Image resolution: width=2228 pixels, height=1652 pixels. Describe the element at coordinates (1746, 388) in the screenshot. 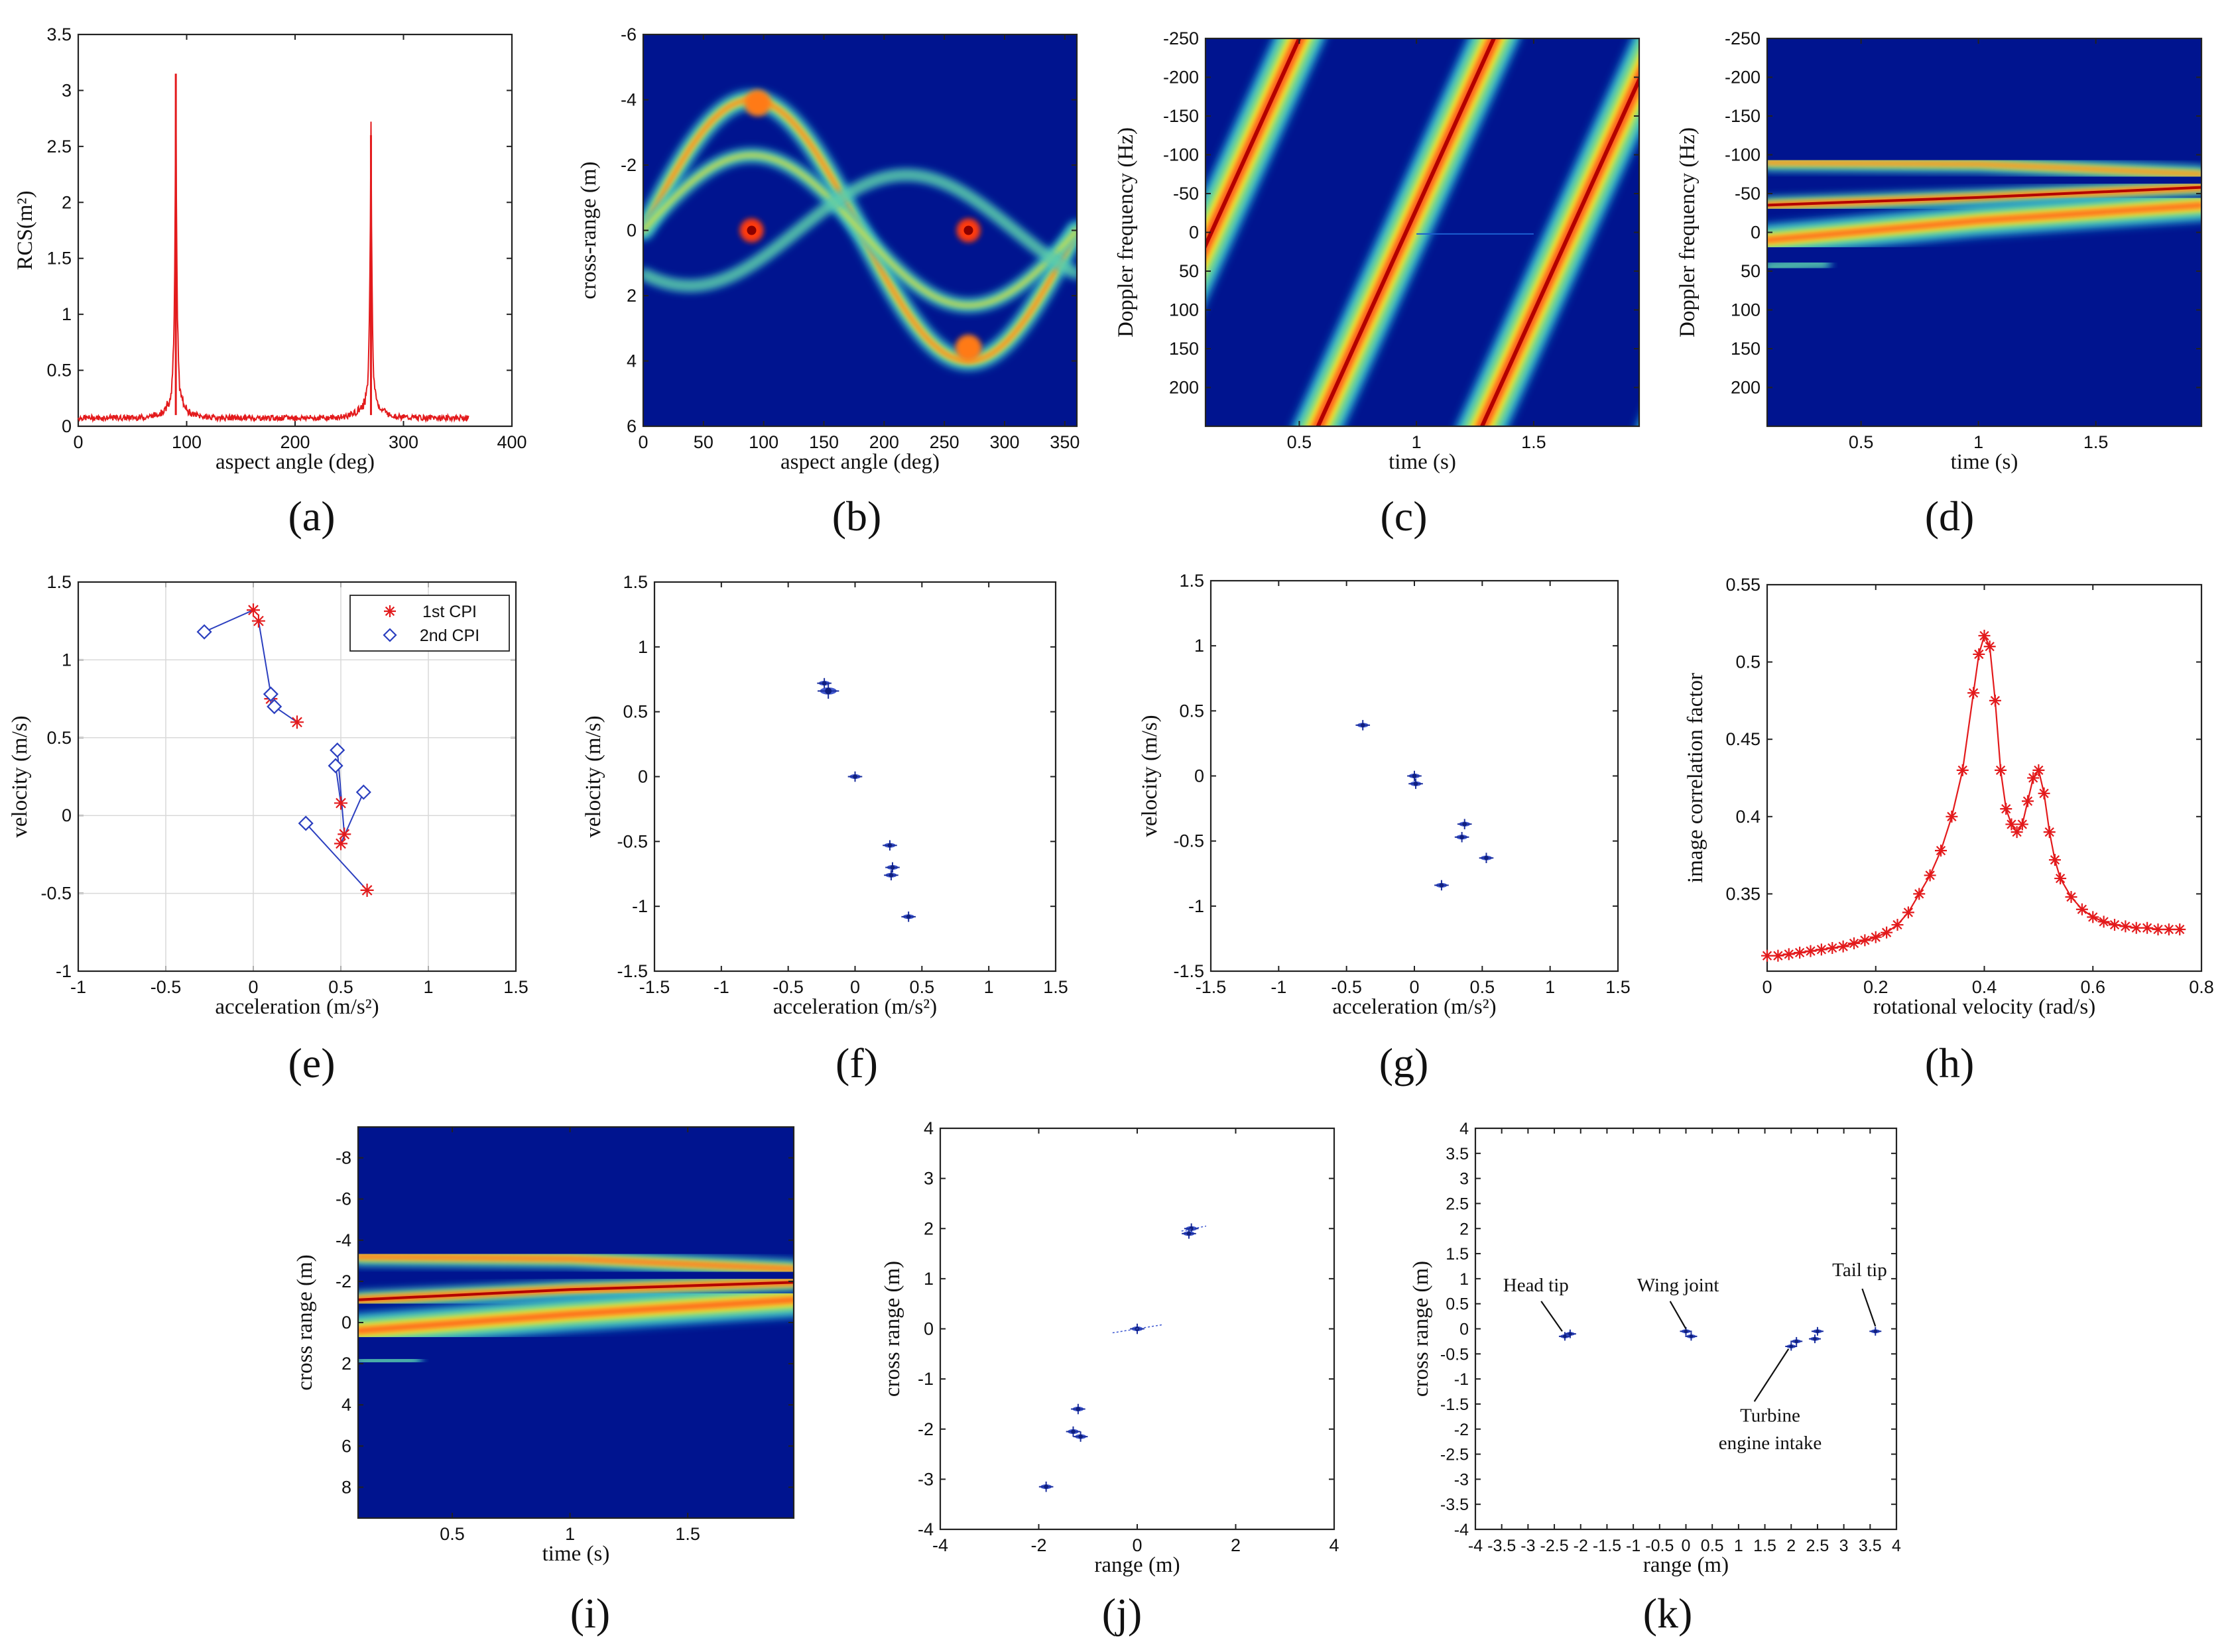

I see `y-tick-label: 200` at that location.